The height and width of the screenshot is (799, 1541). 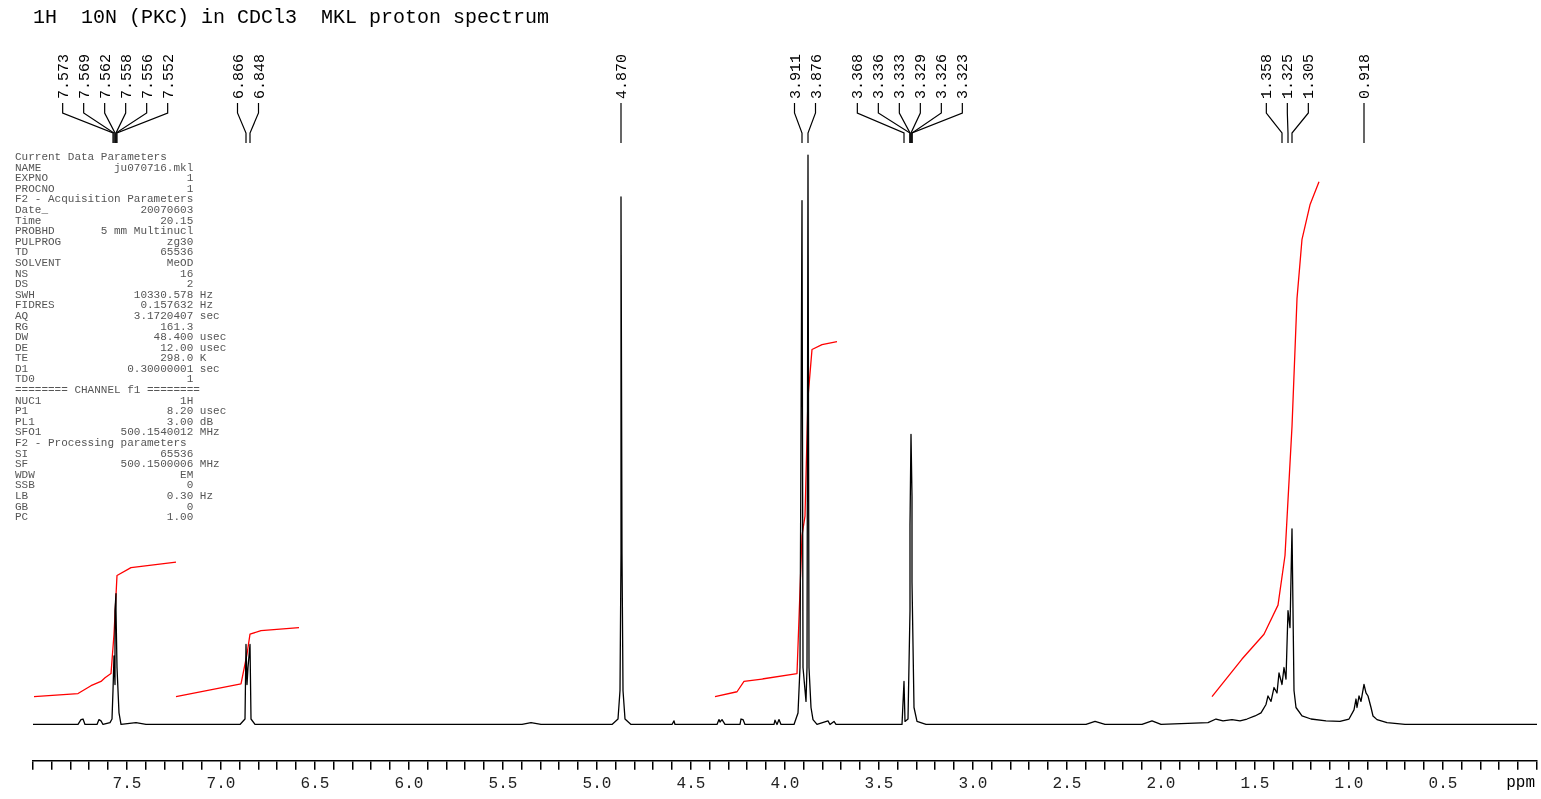 I want to click on annotation: Current Data Parameters, so click(x=91, y=157).